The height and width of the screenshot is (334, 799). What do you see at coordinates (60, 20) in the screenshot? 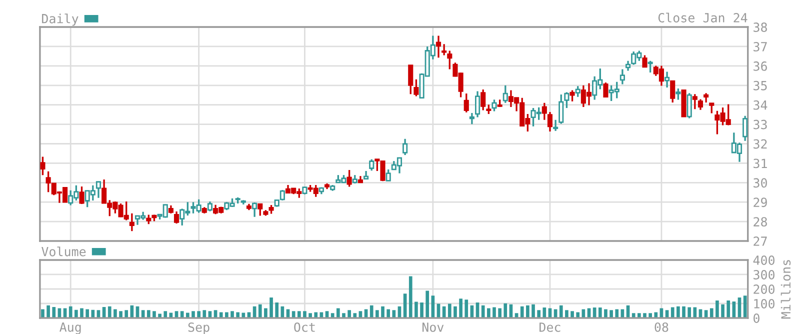
I see `legend-label: Daily` at bounding box center [60, 20].